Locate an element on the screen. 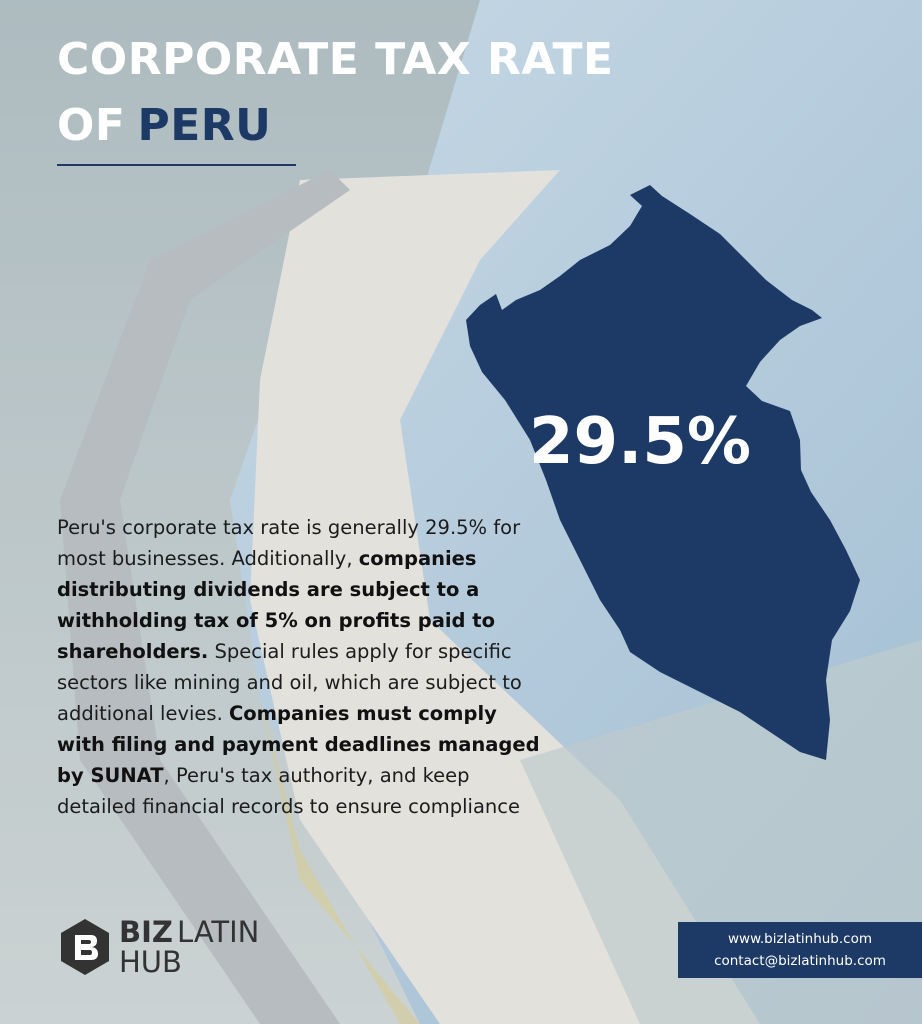 This screenshot has height=1024, width=922. website: www.bizlatinhub.com is located at coordinates (799, 939).